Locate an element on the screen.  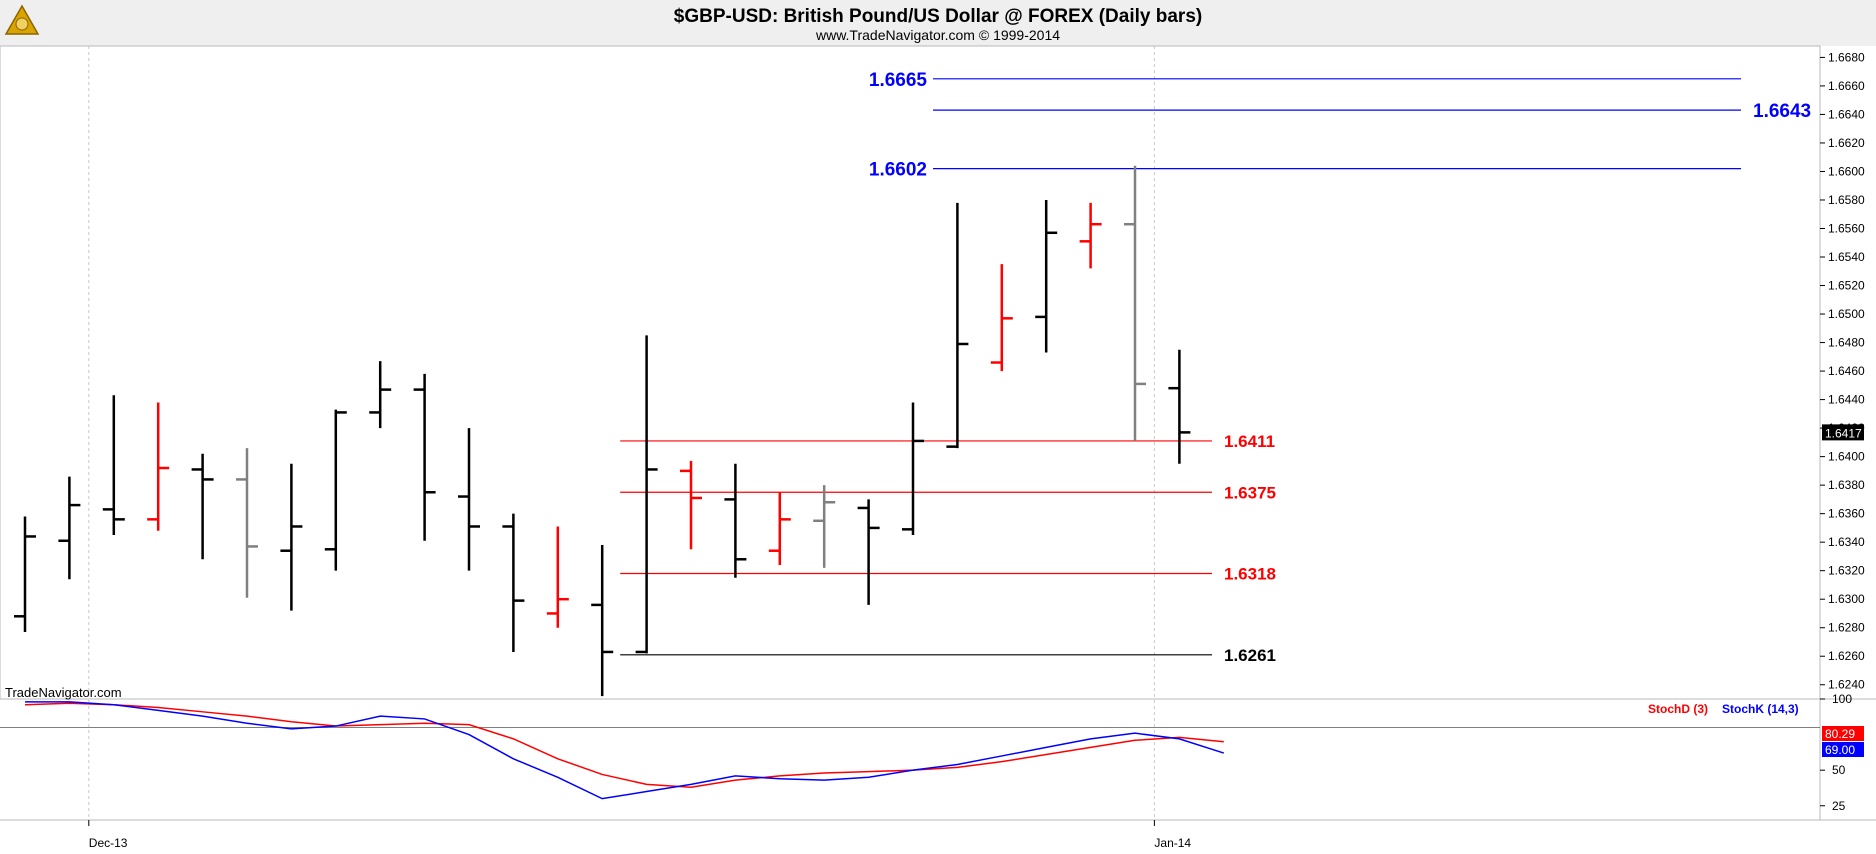
price-tick-label: 1.6280 is located at coordinates (1846, 628).